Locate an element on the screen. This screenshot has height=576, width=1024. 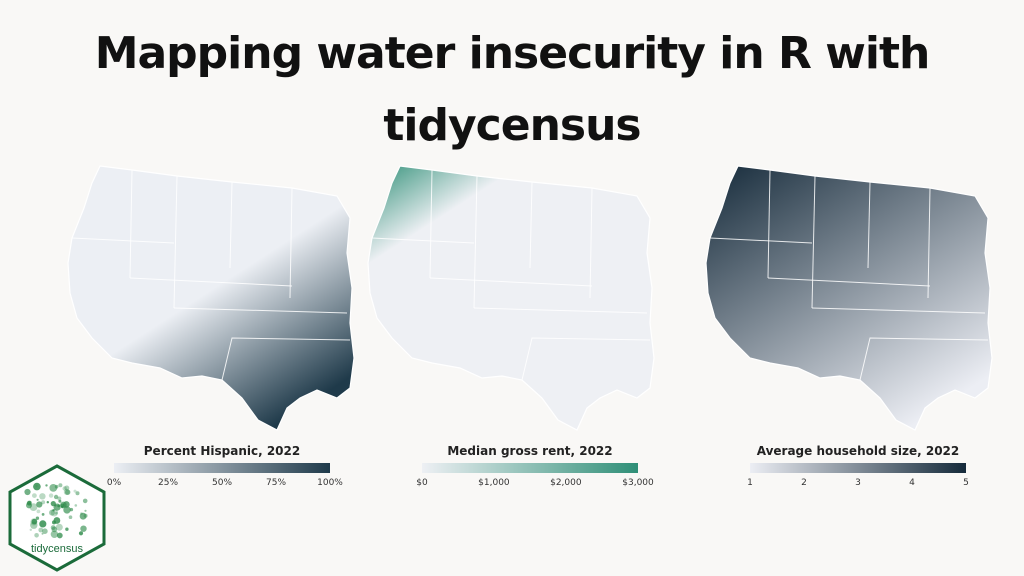
legend-tick: $1,000 is located at coordinates (494, 483).